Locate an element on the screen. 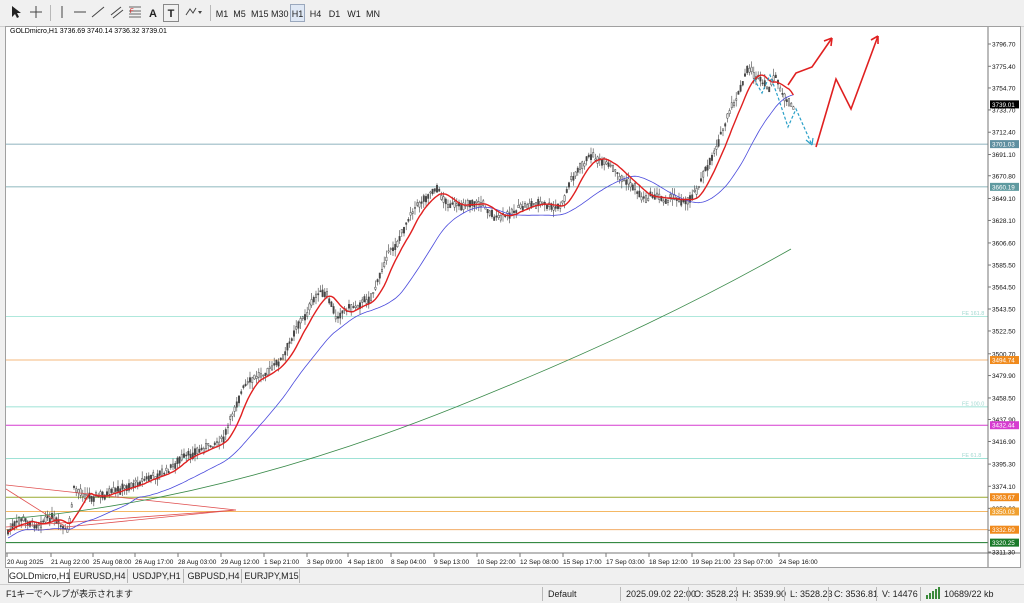 The image size is (1024, 603). channel-icon is located at coordinates (117, 13).